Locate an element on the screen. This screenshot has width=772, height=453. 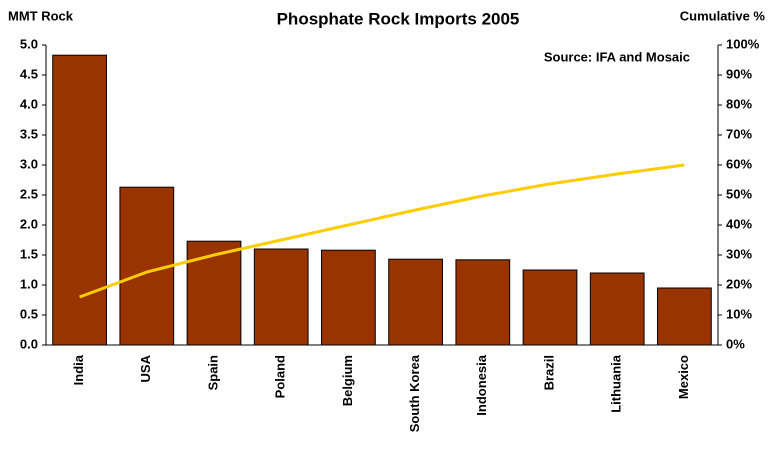
x-tick-label: Lithuania is located at coordinates (616, 383).